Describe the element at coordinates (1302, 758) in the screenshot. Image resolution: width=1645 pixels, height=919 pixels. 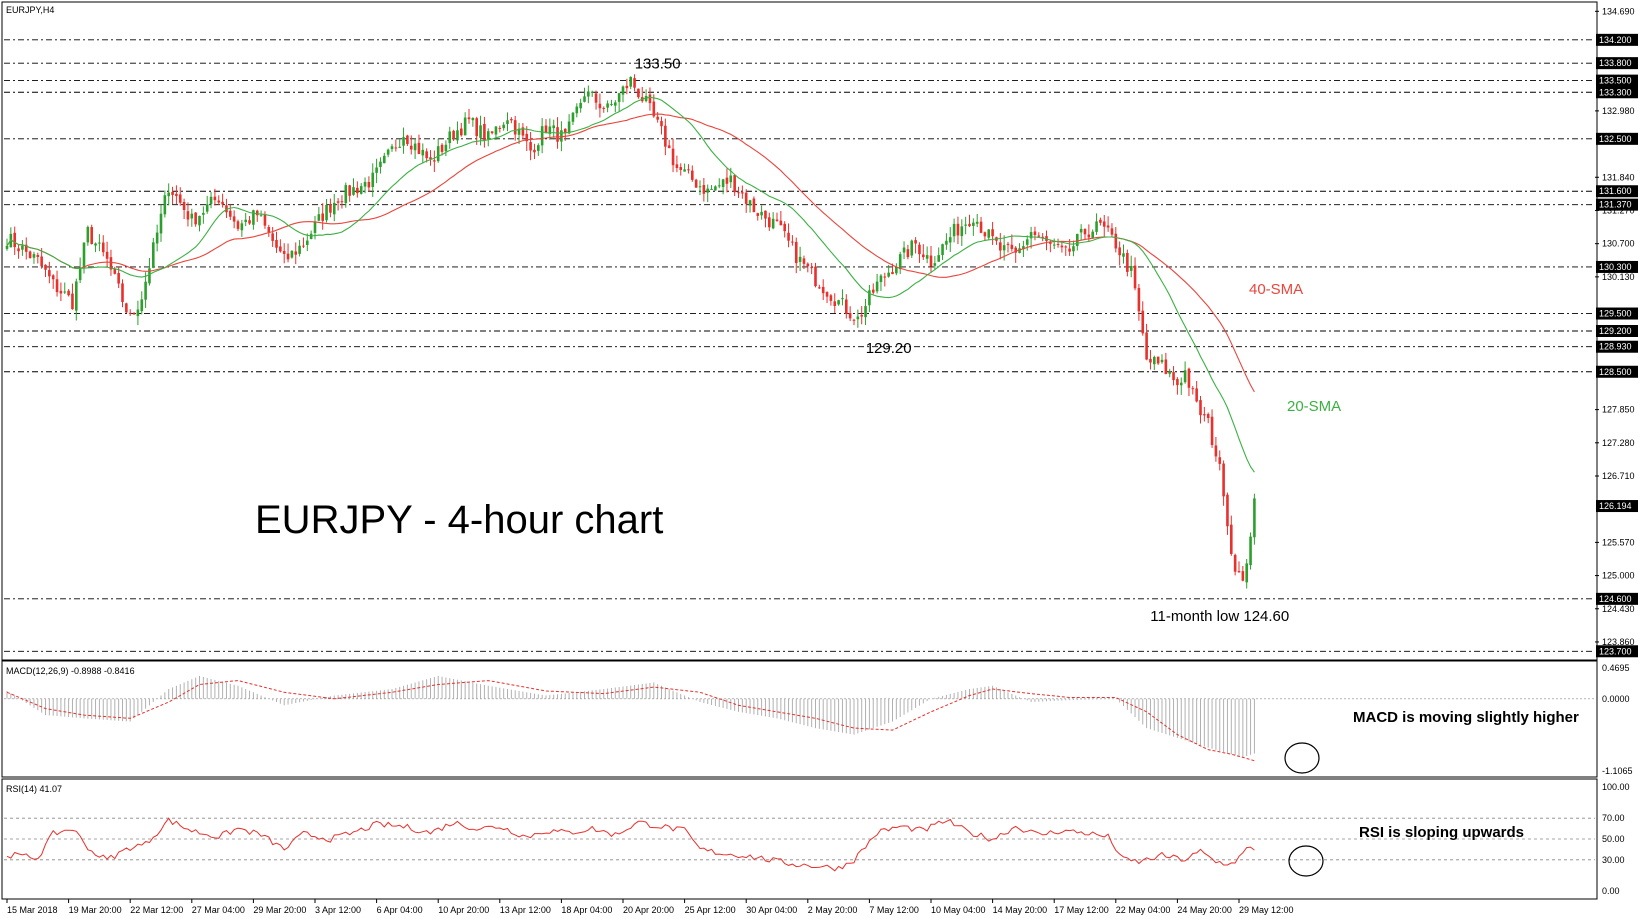
I see `macd-highlight-circle` at that location.